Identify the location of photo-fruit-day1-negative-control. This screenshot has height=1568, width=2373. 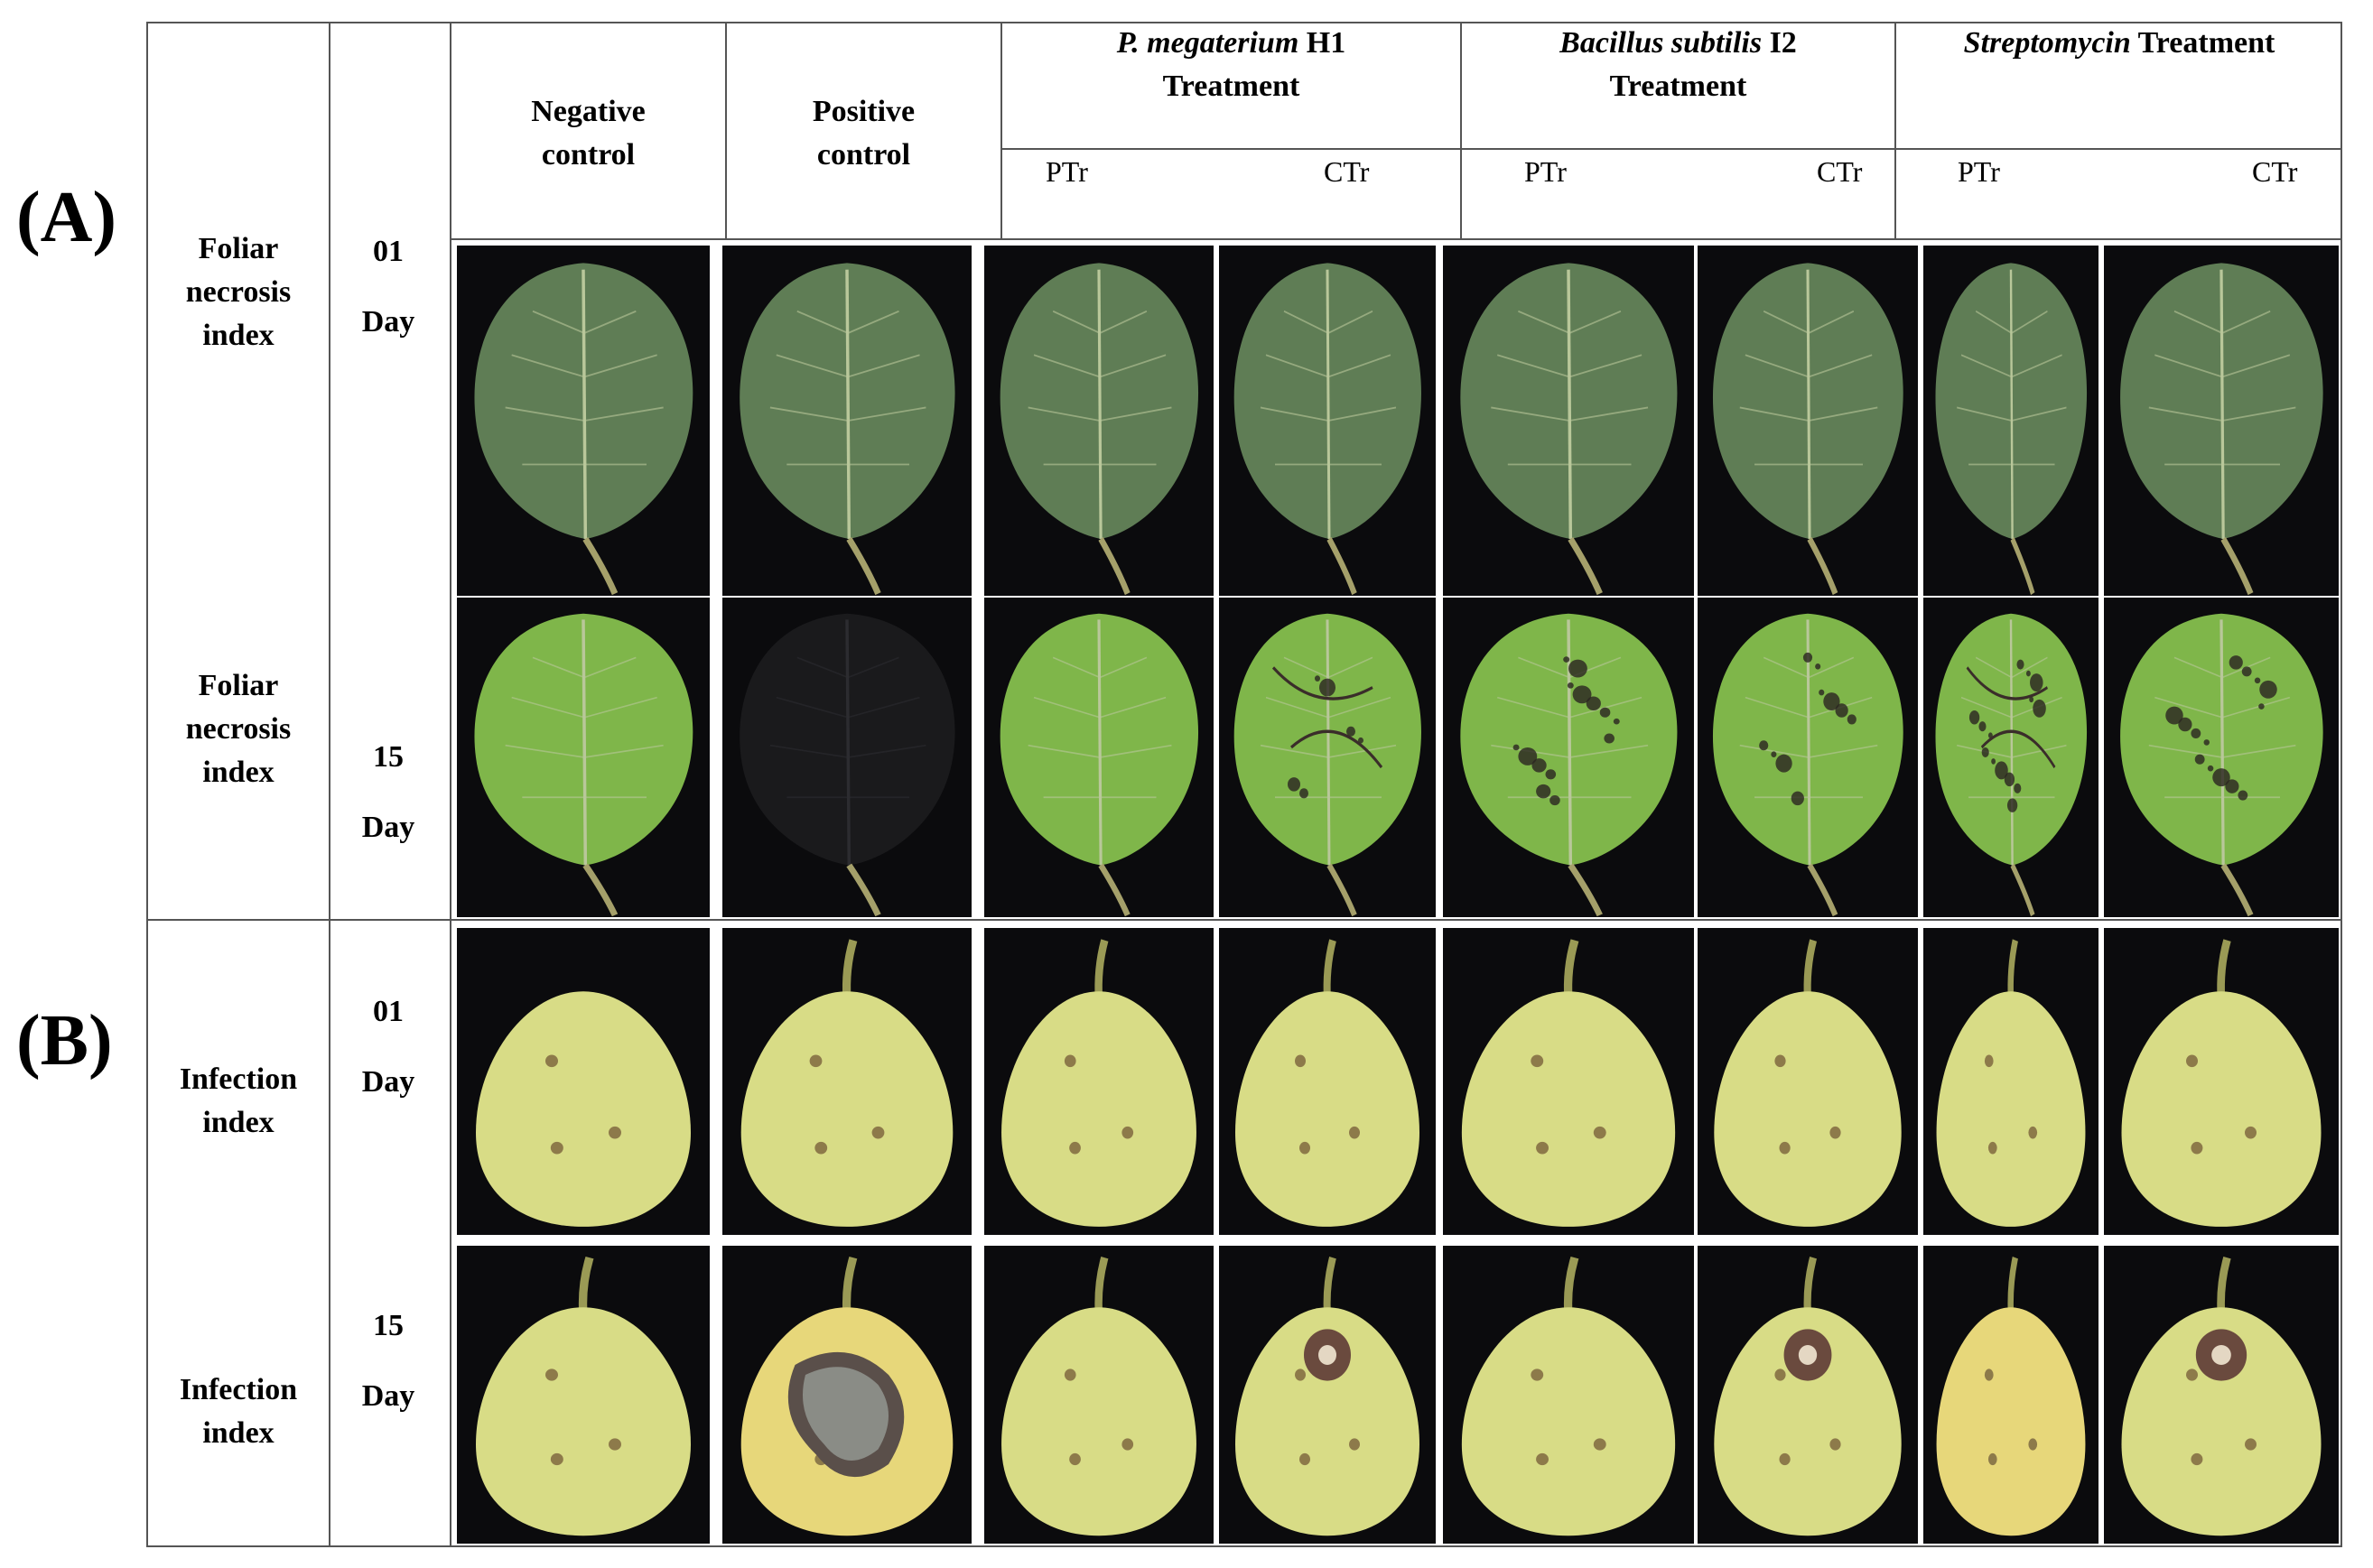
(584, 1081).